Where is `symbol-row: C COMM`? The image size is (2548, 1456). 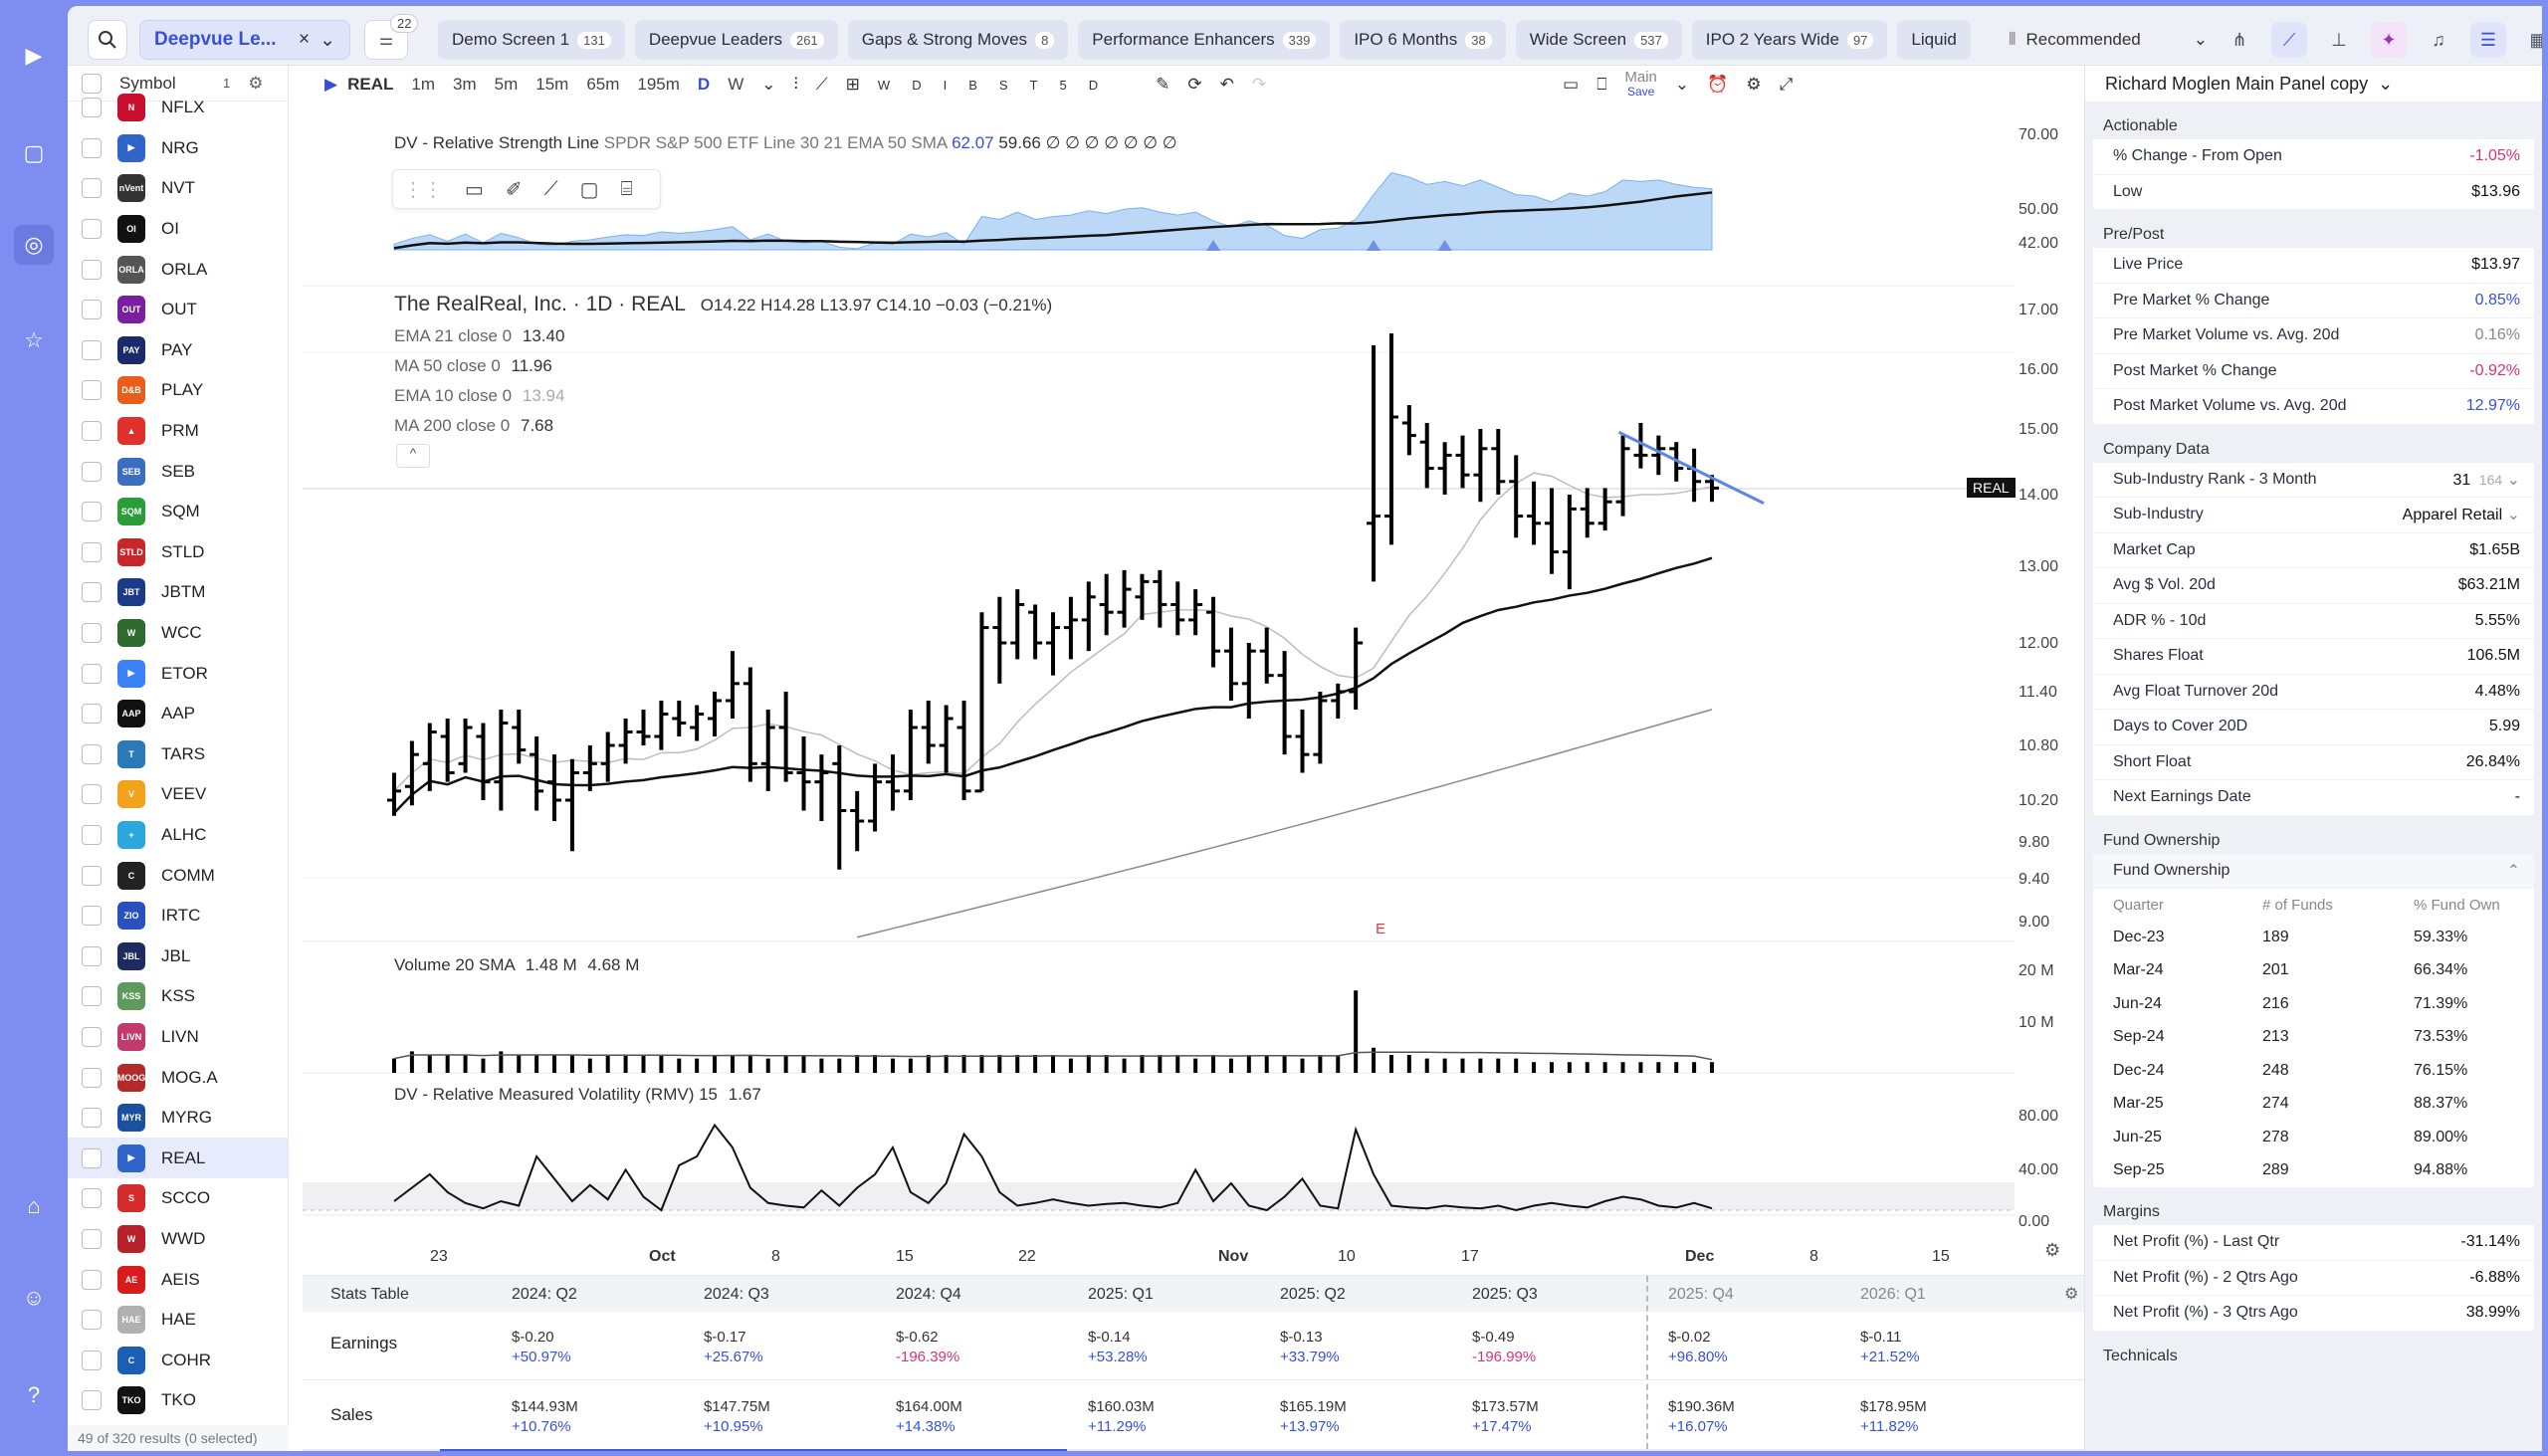 symbol-row: C COMM is located at coordinates (178, 875).